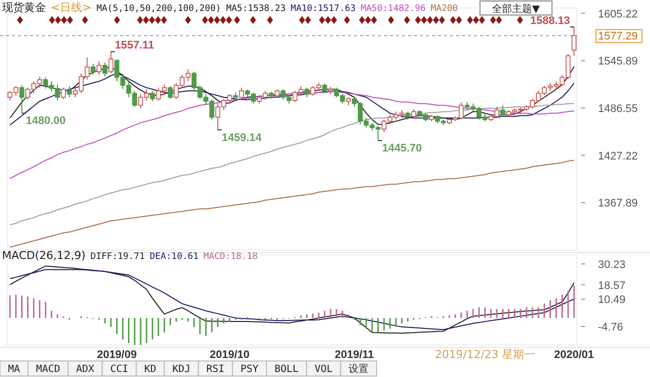 This screenshot has width=650, height=377. I want to click on annotation: 全部主题▼, so click(516, 9).